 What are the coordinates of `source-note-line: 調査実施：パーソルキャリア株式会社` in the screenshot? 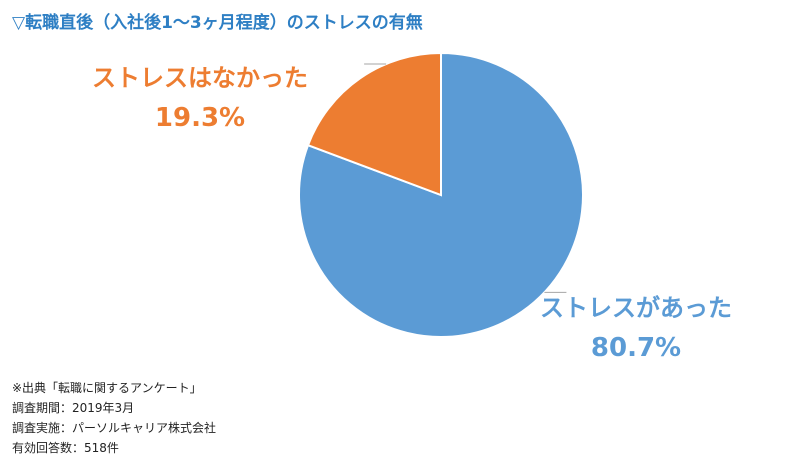 It's located at (114, 428).